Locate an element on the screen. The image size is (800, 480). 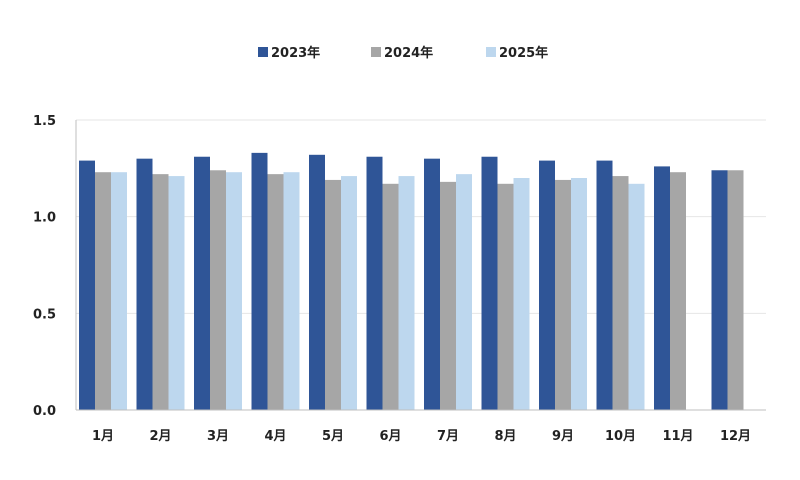
y-axis: 0.0 0.5 1.0 1.5 is located at coordinates (55, 266).